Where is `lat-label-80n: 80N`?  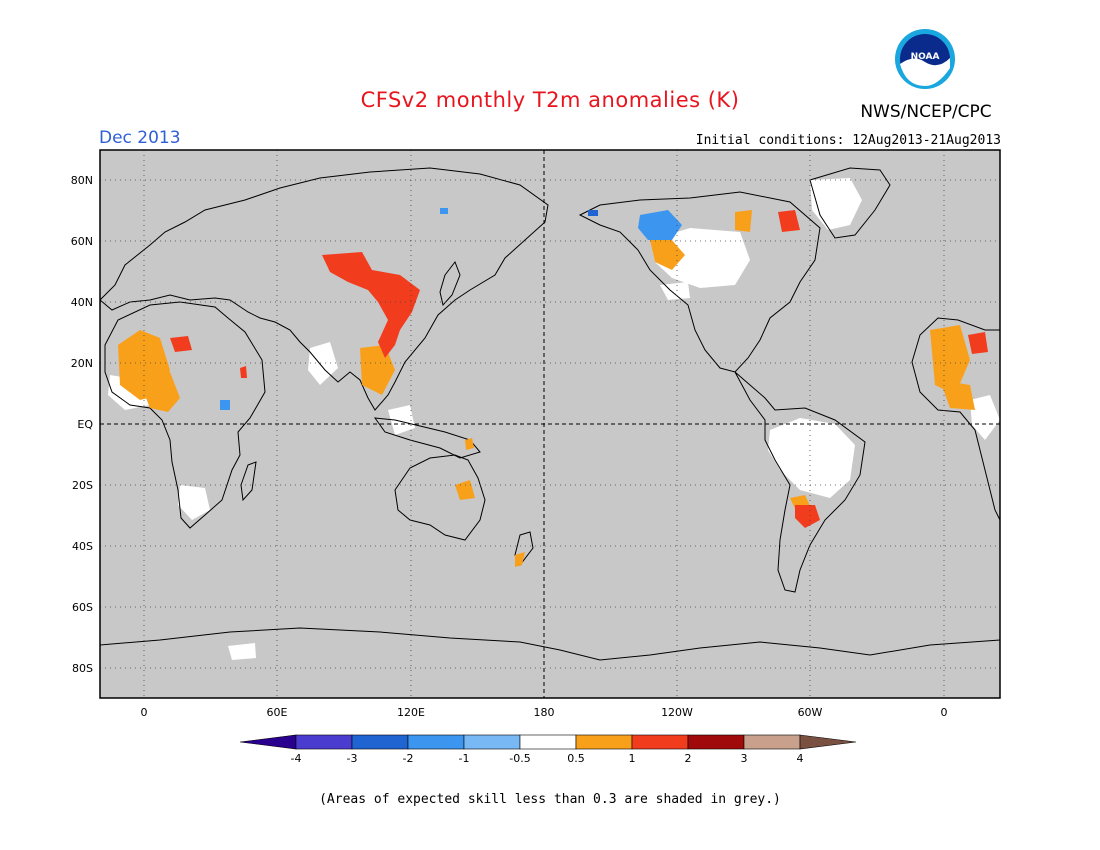
lat-label-80n: 80N is located at coordinates (82, 180).